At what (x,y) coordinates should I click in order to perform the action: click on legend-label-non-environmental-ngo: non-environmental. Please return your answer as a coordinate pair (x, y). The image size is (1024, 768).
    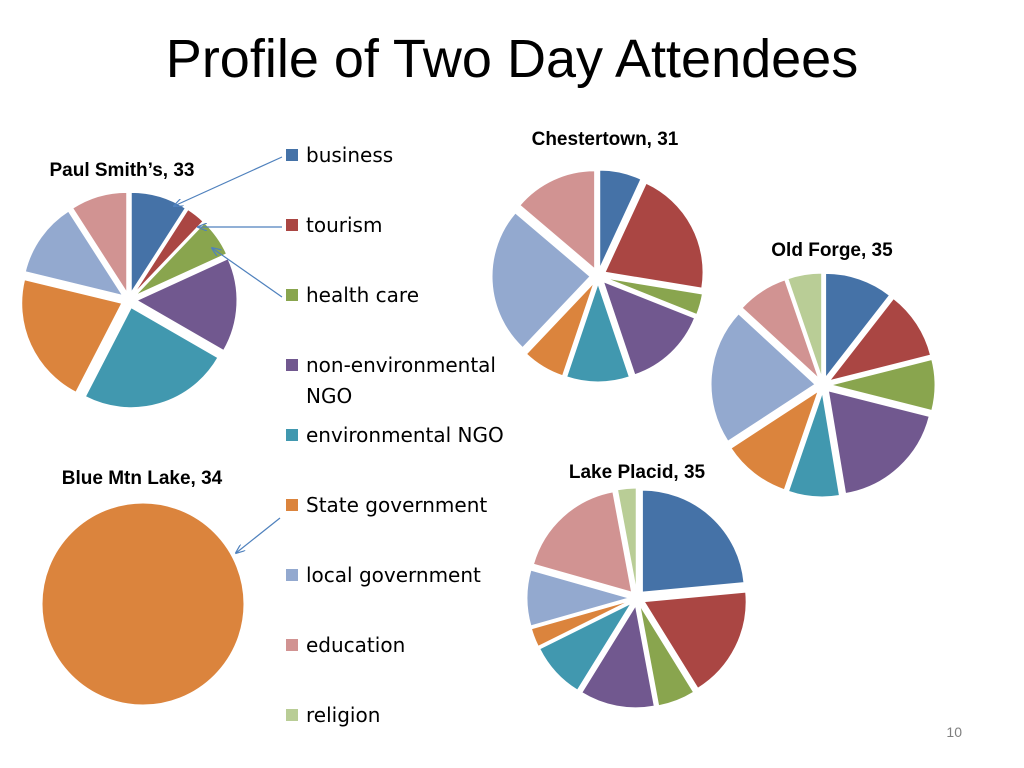
    Looking at the image, I should click on (401, 365).